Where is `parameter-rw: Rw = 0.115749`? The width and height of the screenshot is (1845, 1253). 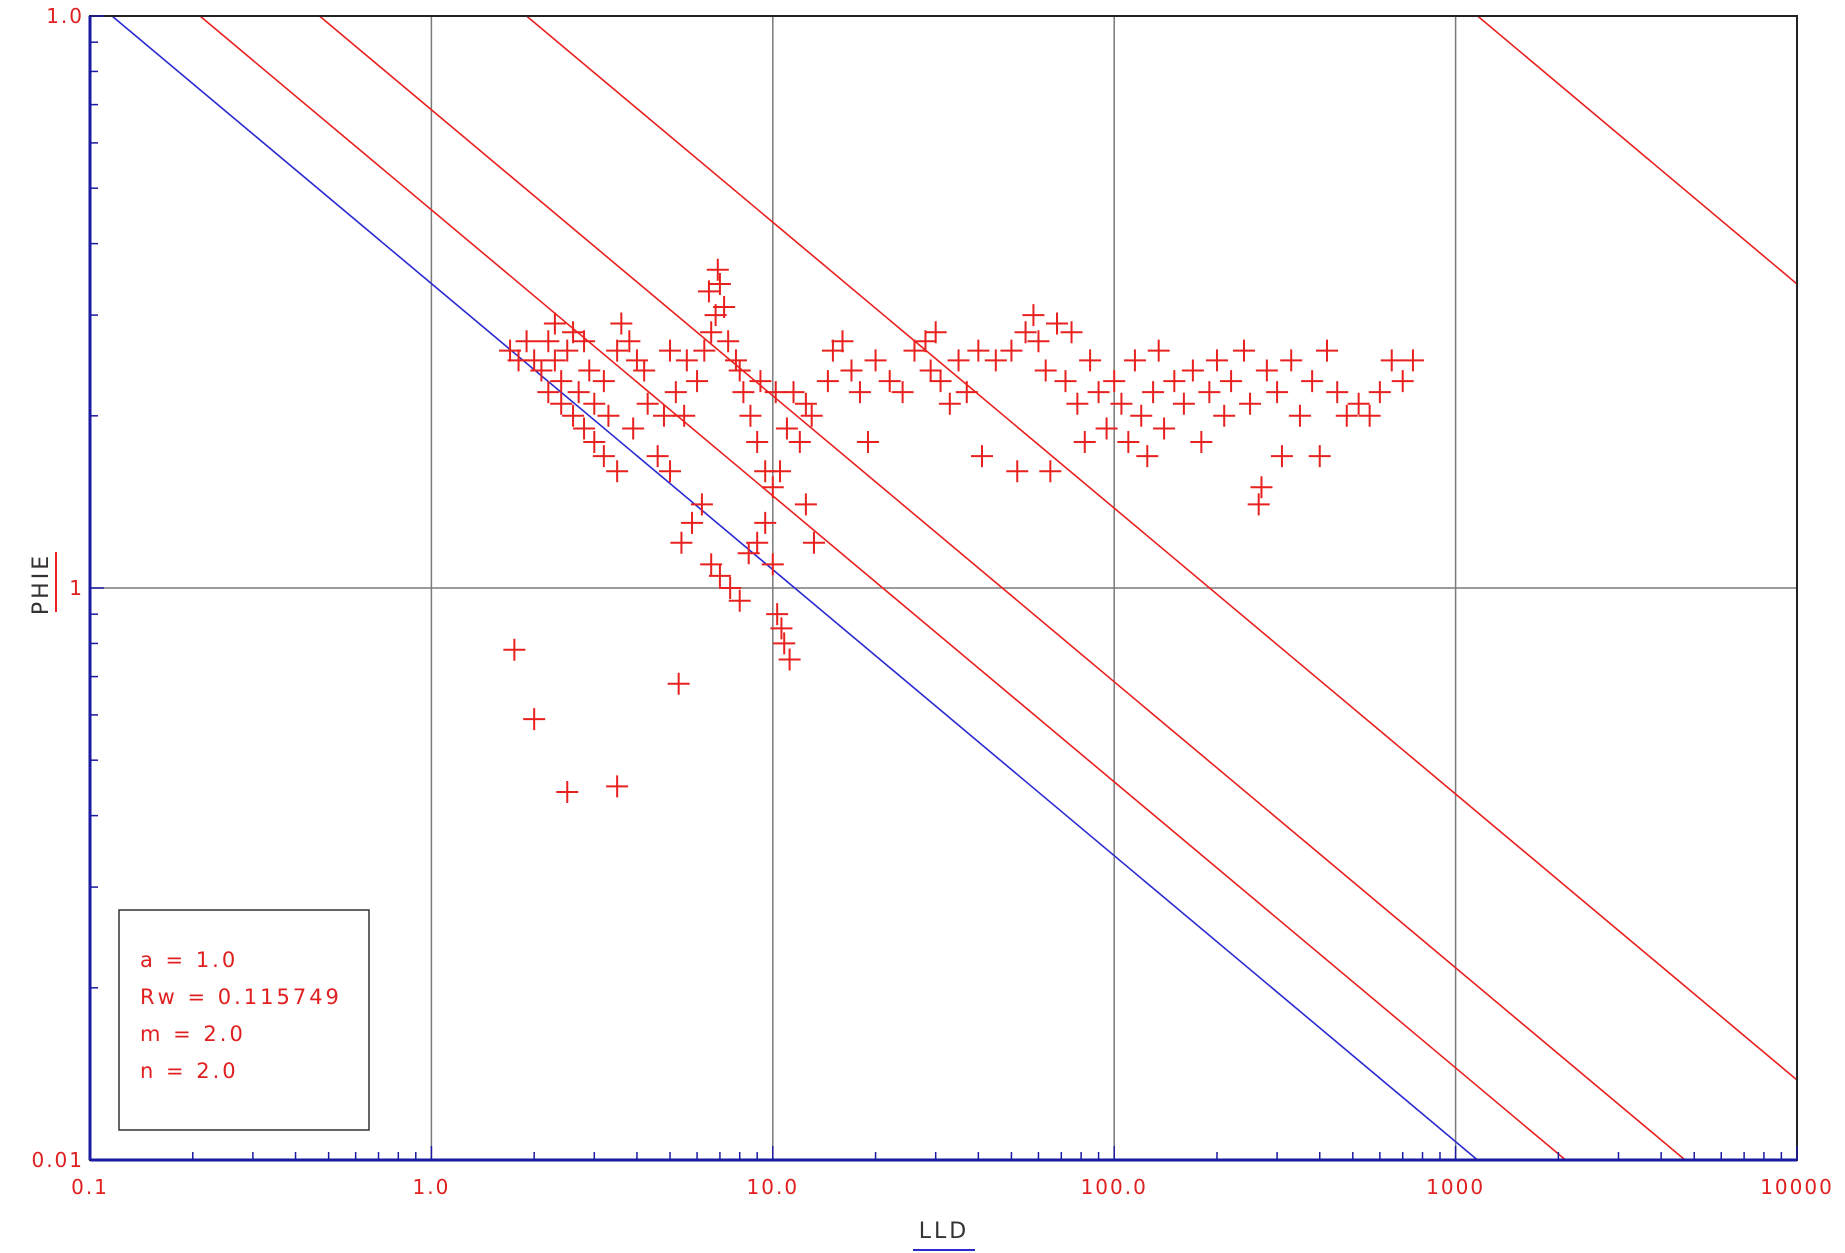 parameter-rw: Rw = 0.115749 is located at coordinates (241, 997).